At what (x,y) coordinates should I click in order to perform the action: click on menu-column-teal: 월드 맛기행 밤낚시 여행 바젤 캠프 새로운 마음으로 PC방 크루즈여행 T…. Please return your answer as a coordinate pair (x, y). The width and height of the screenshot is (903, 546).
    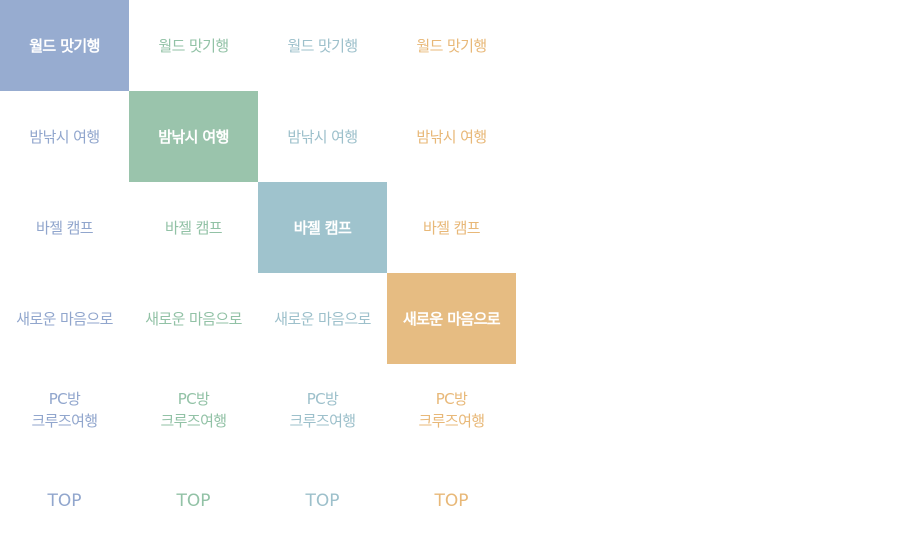
    Looking at the image, I should click on (322, 273).